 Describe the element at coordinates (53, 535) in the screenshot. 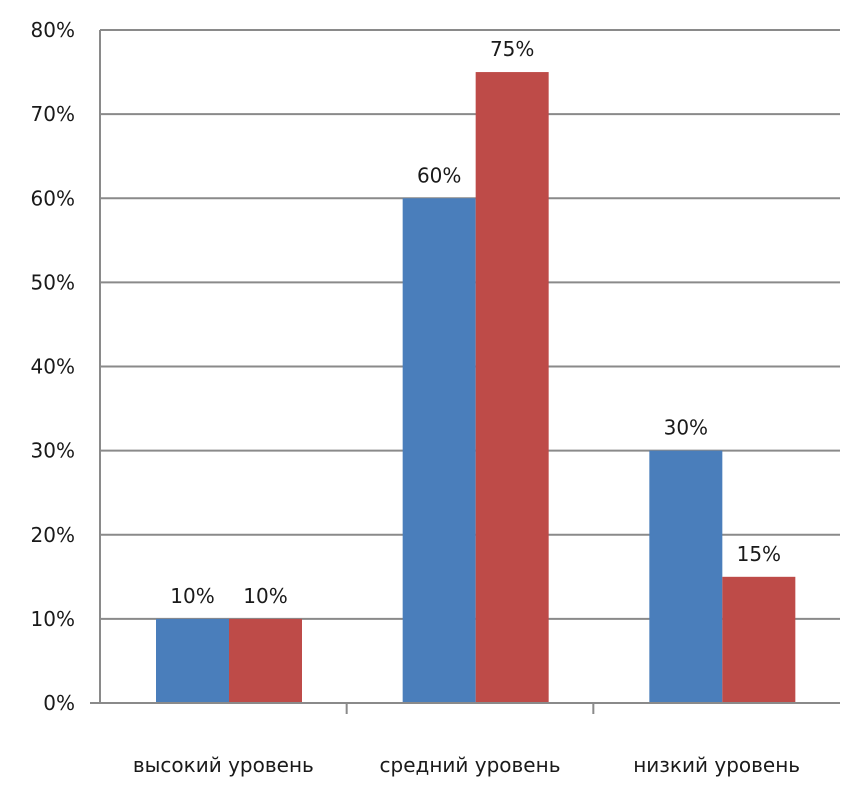

I see `y-tick-label: 20%` at that location.